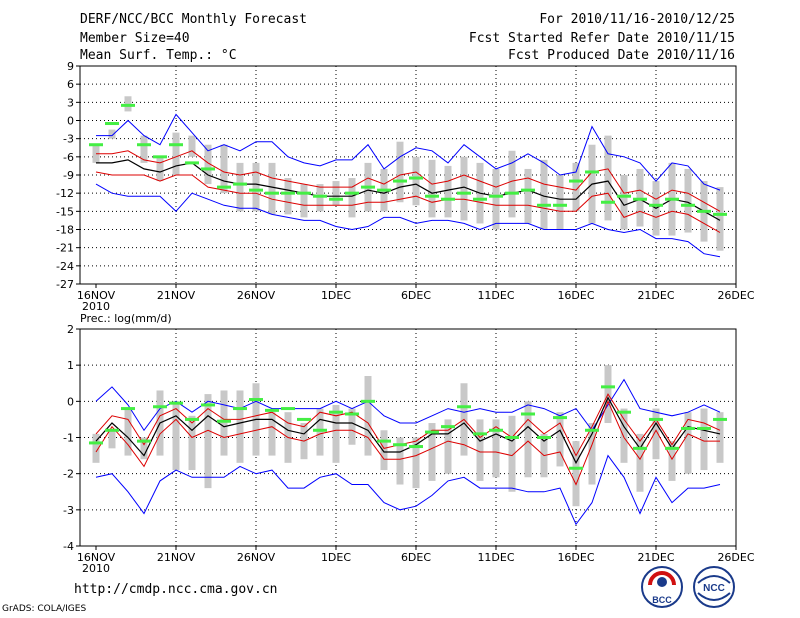  I want to click on lower-line, so click(408, 202).